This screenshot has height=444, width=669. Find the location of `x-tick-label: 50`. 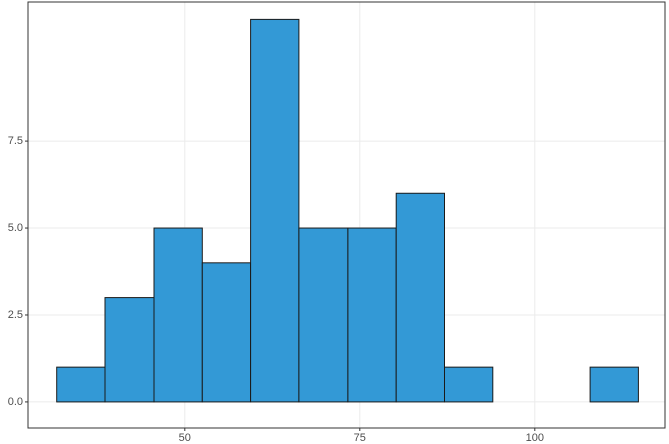

x-tick-label: 50 is located at coordinates (185, 438).